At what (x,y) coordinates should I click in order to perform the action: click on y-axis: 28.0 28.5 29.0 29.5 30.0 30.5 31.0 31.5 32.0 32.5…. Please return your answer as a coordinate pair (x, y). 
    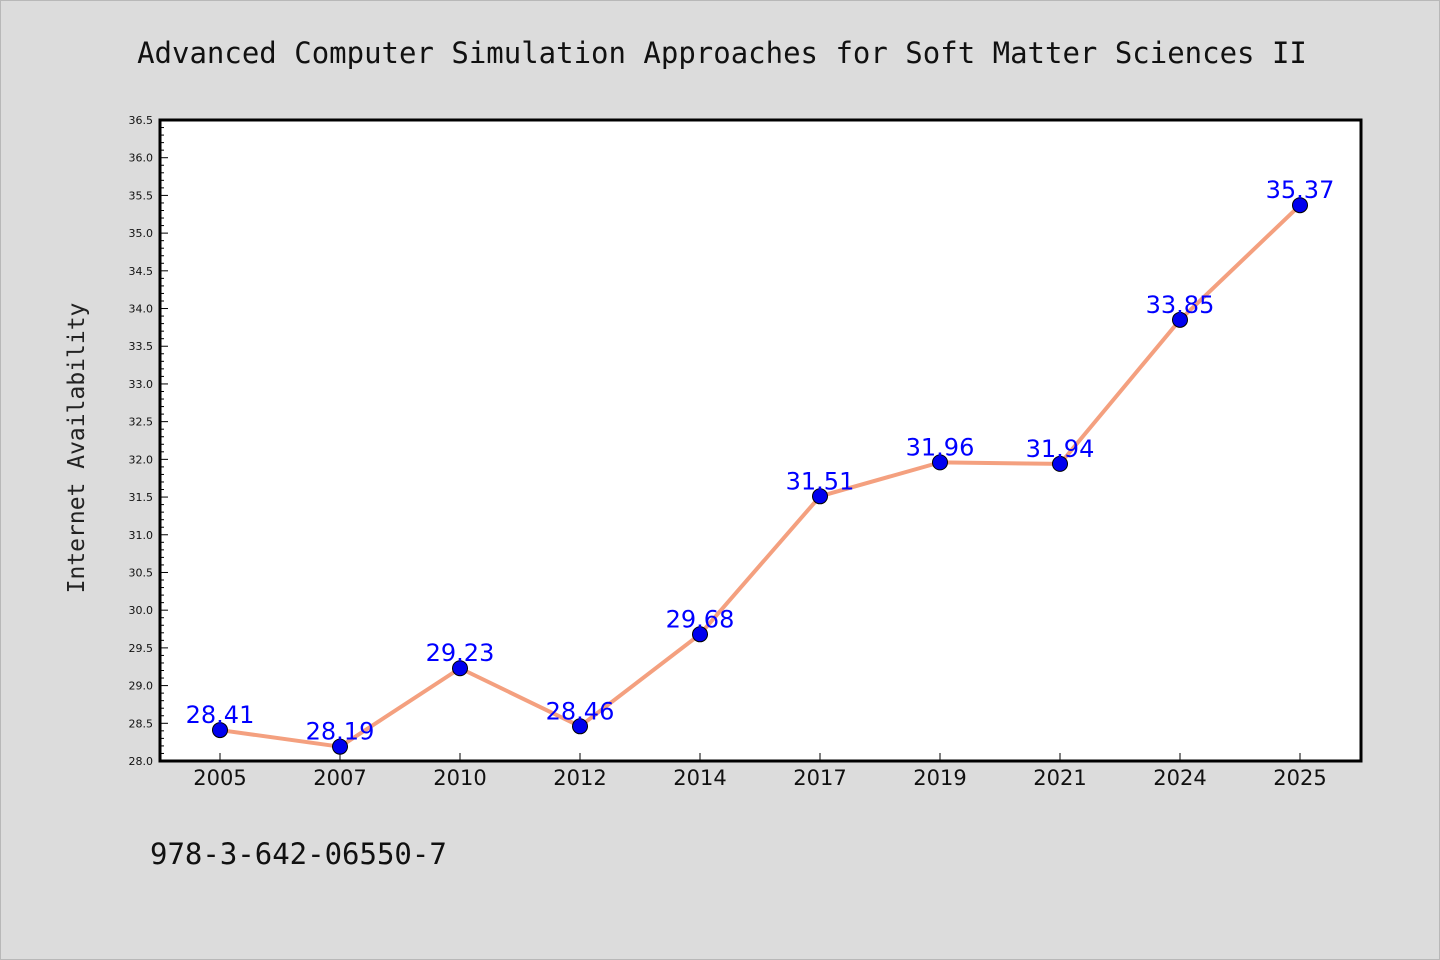
    Looking at the image, I should click on (148, 441).